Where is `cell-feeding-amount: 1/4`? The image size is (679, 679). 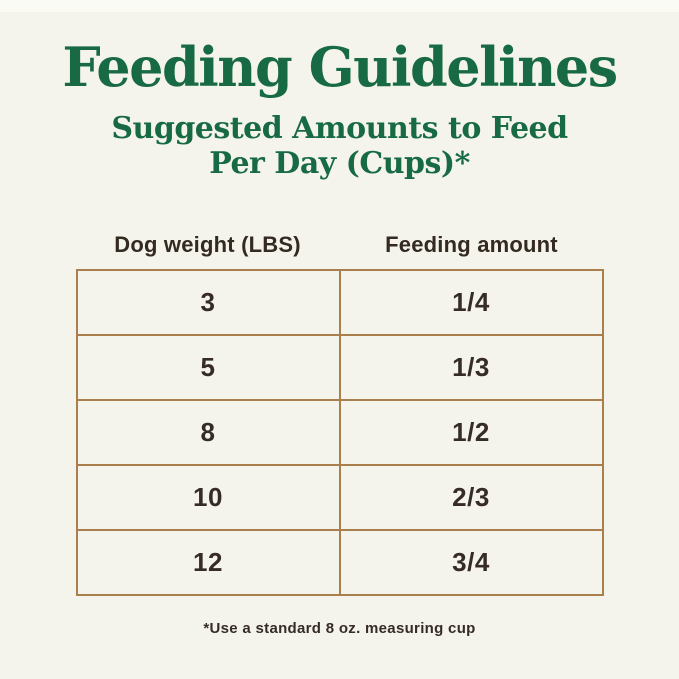 cell-feeding-amount: 1/4 is located at coordinates (471, 302).